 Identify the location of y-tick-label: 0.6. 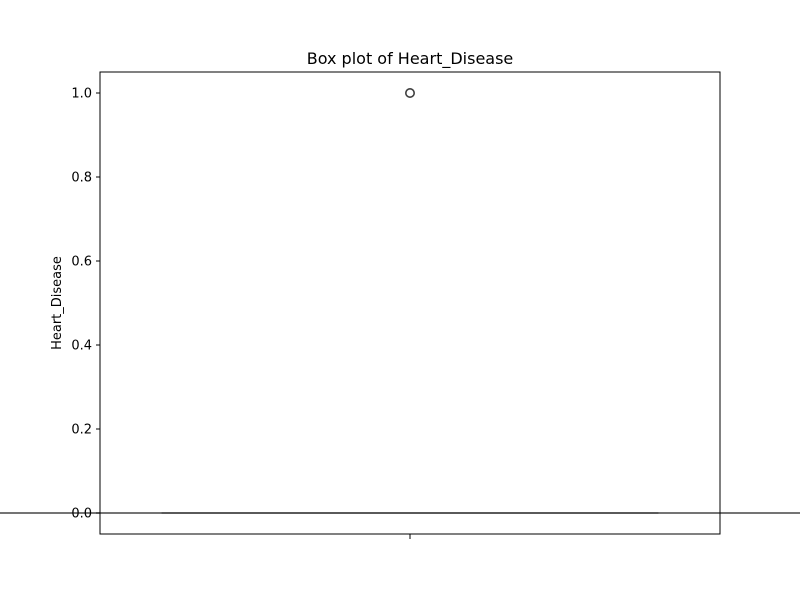
(81, 262).